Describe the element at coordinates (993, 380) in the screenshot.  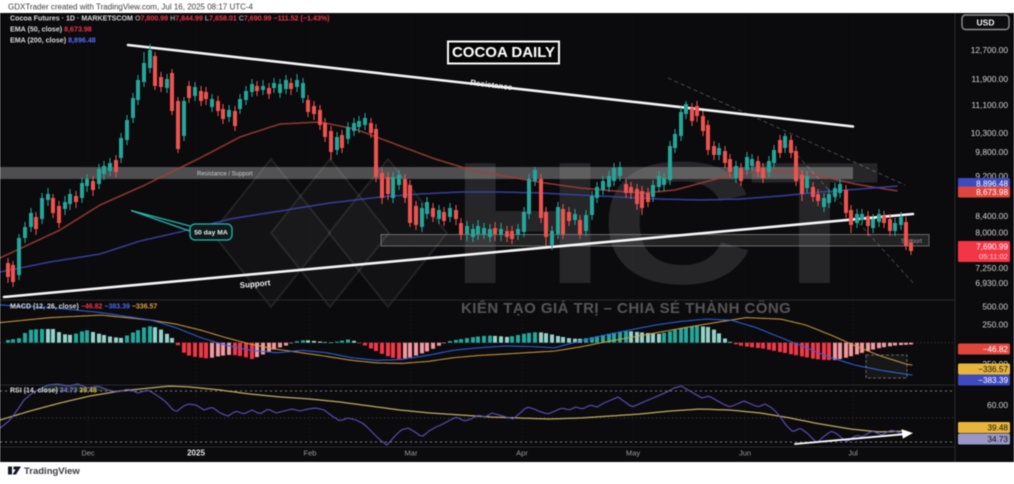
I see `svg-text: −383.39` at that location.